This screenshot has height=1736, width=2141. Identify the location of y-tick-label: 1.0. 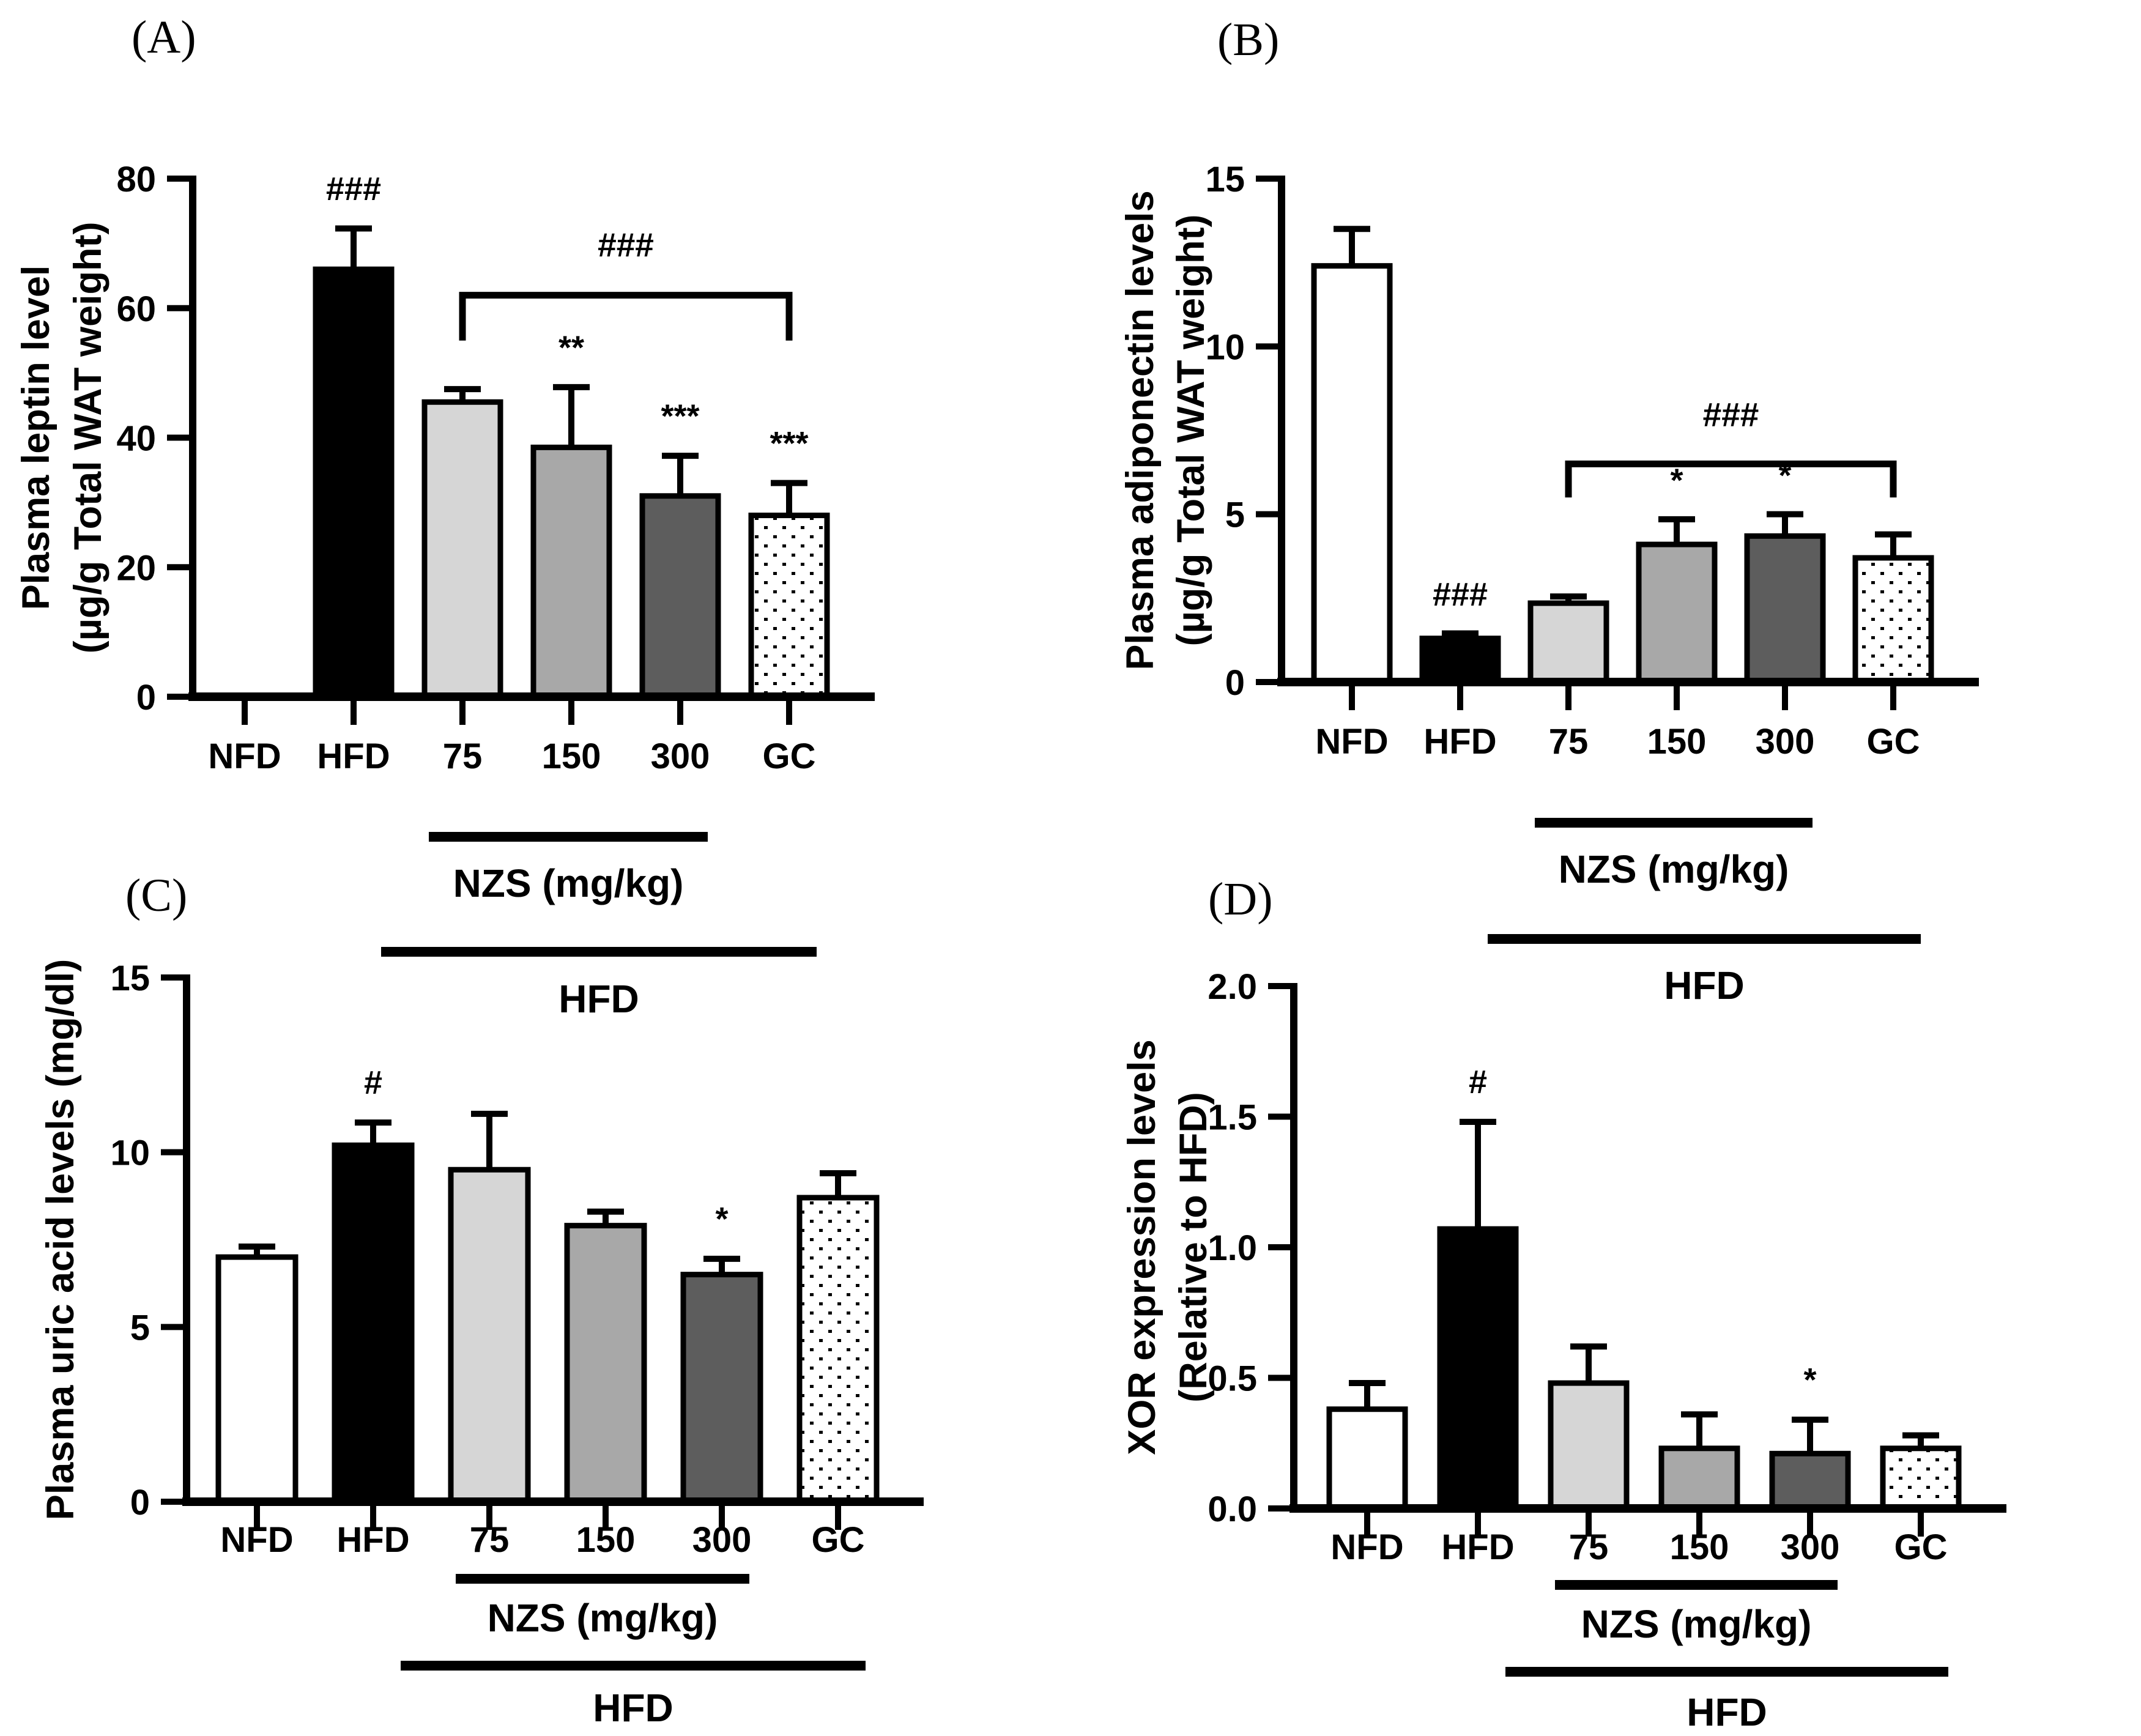
(1233, 1248).